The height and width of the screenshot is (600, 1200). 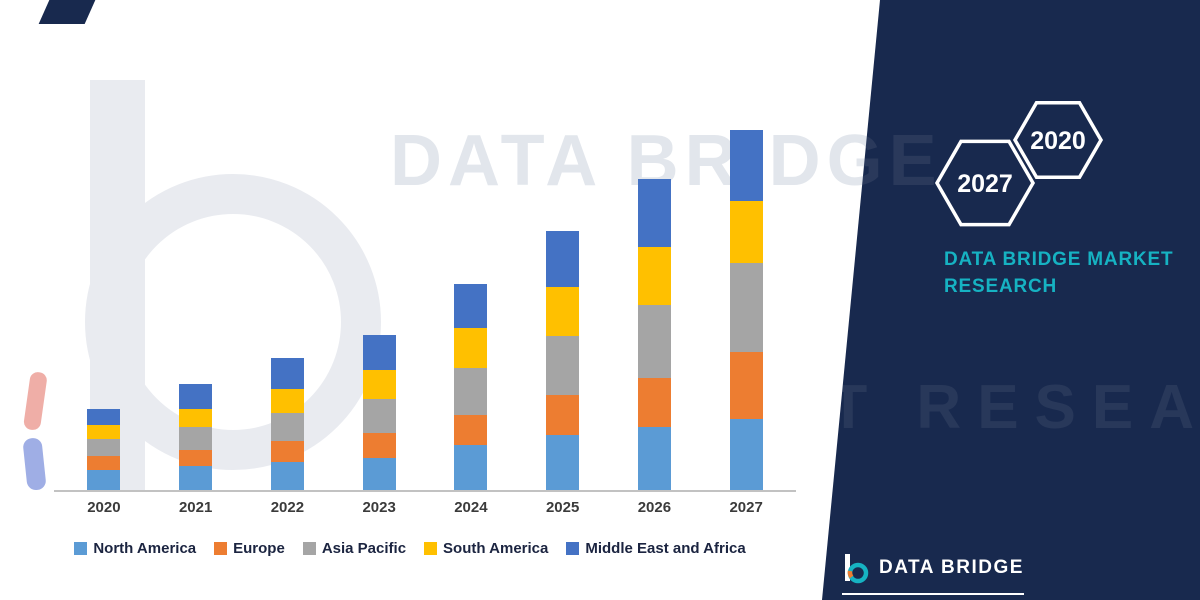 I want to click on brand-title-line2: RESEARCH, so click(x=1001, y=286).